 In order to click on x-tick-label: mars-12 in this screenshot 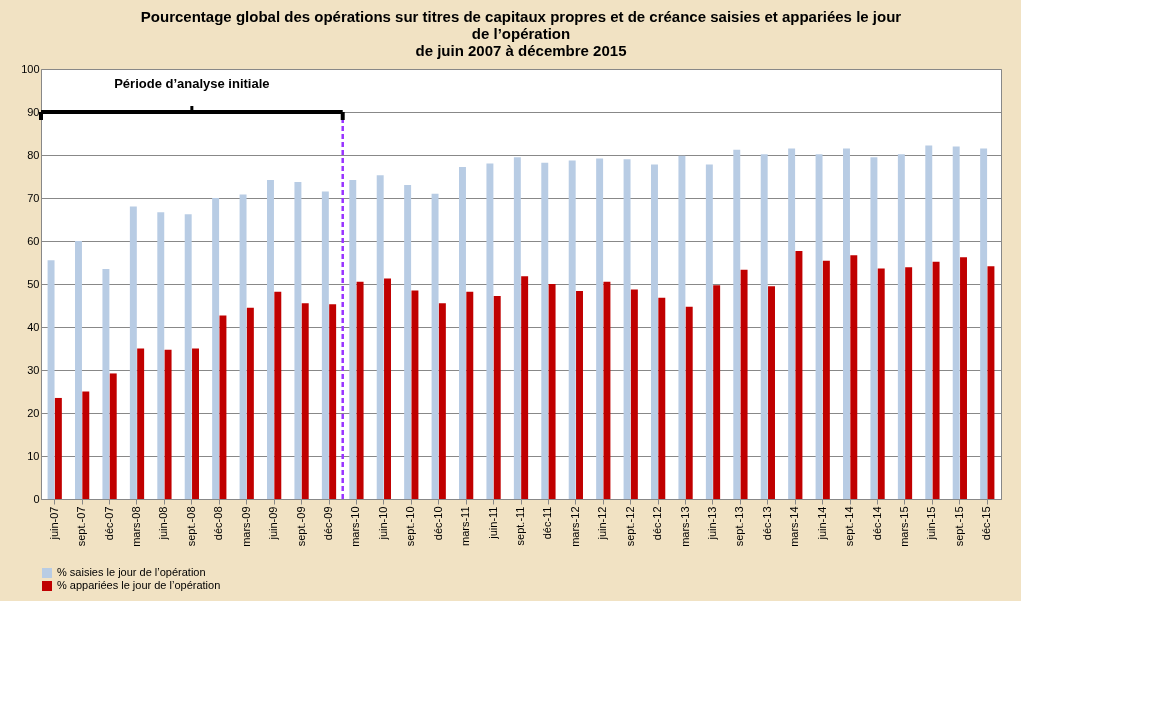, I will do `click(574, 526)`.